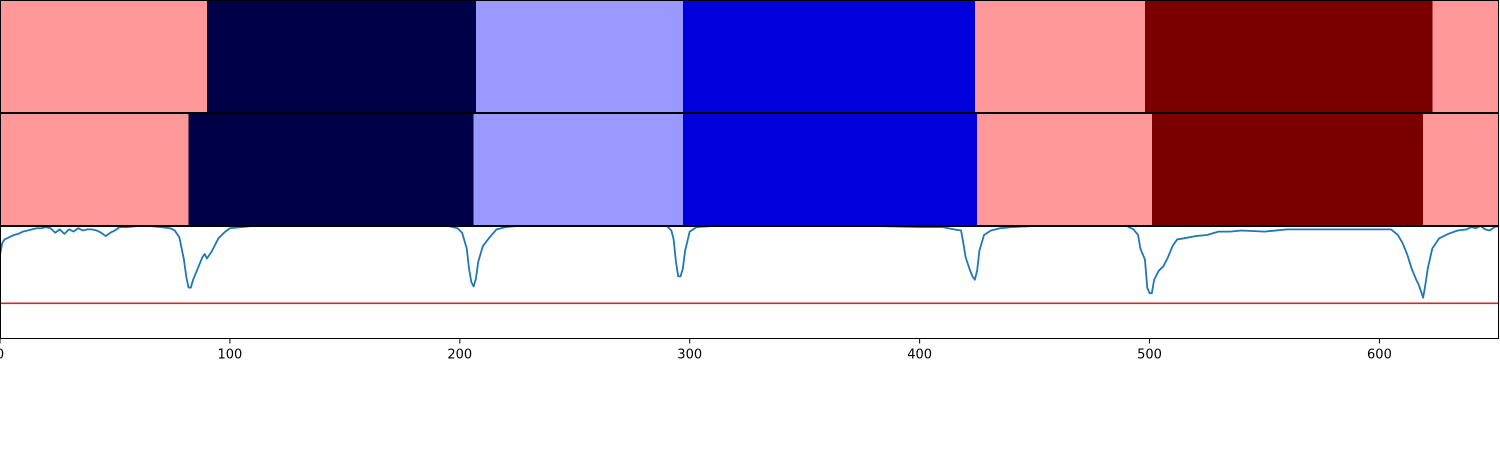 The width and height of the screenshot is (1500, 450). What do you see at coordinates (689, 355) in the screenshot?
I see `x-tick-label: 300` at bounding box center [689, 355].